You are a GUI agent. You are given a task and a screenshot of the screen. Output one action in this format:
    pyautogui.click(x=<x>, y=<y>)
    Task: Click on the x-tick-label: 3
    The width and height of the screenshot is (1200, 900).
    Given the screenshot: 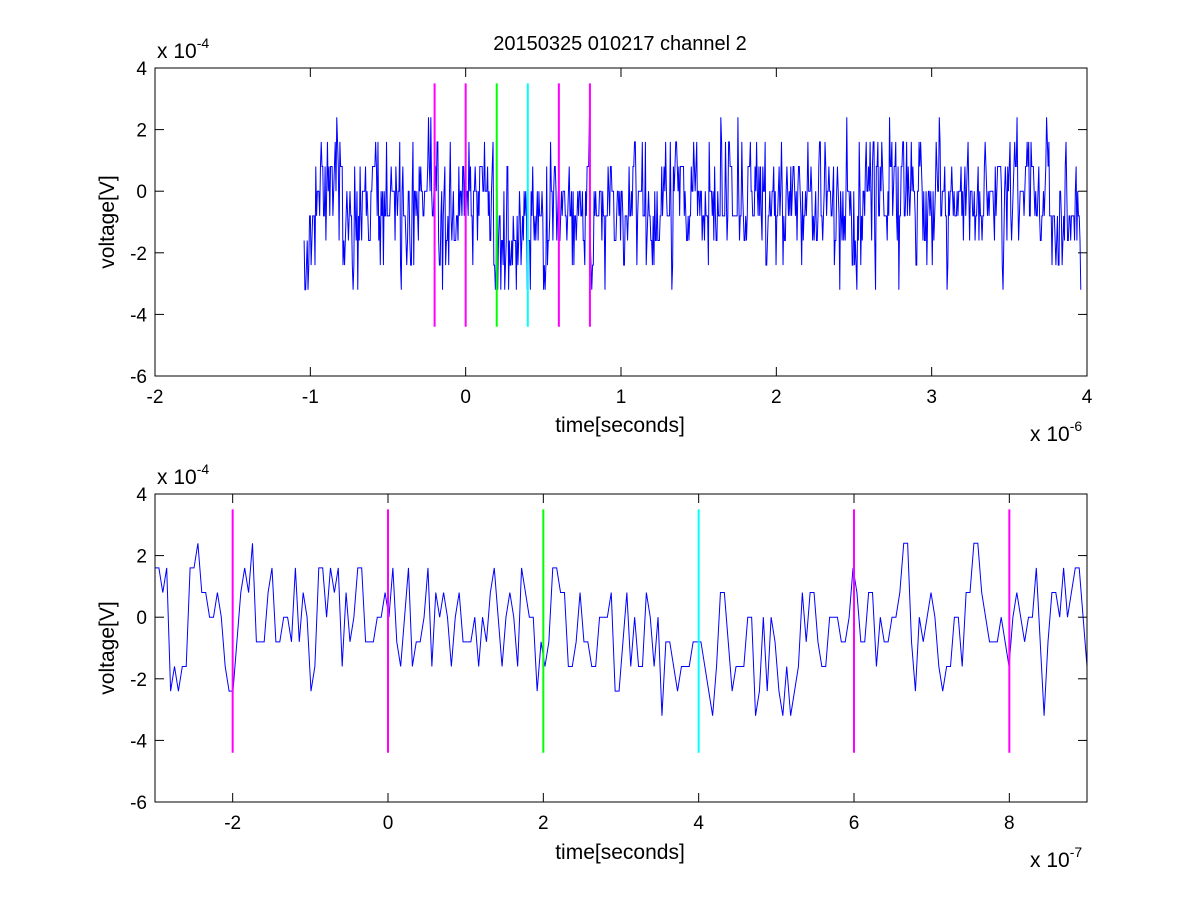 What is the action you would take?
    pyautogui.click(x=931, y=397)
    